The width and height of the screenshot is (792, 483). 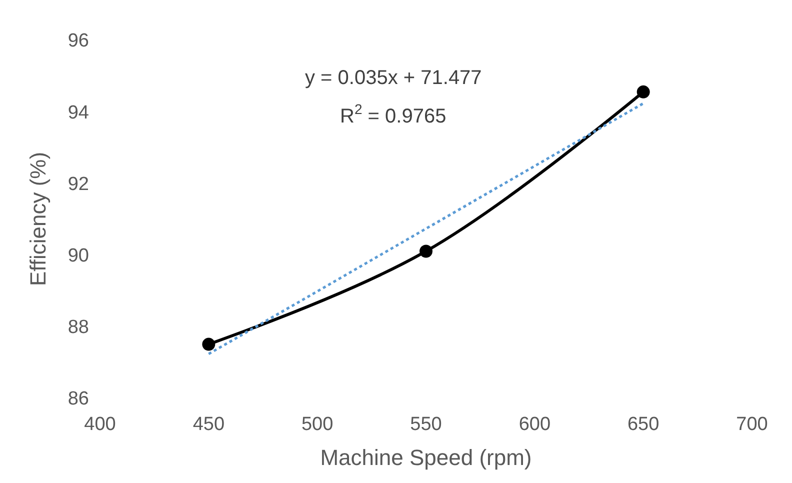 I want to click on y-axis-title: Efficiency (%), so click(x=38, y=219).